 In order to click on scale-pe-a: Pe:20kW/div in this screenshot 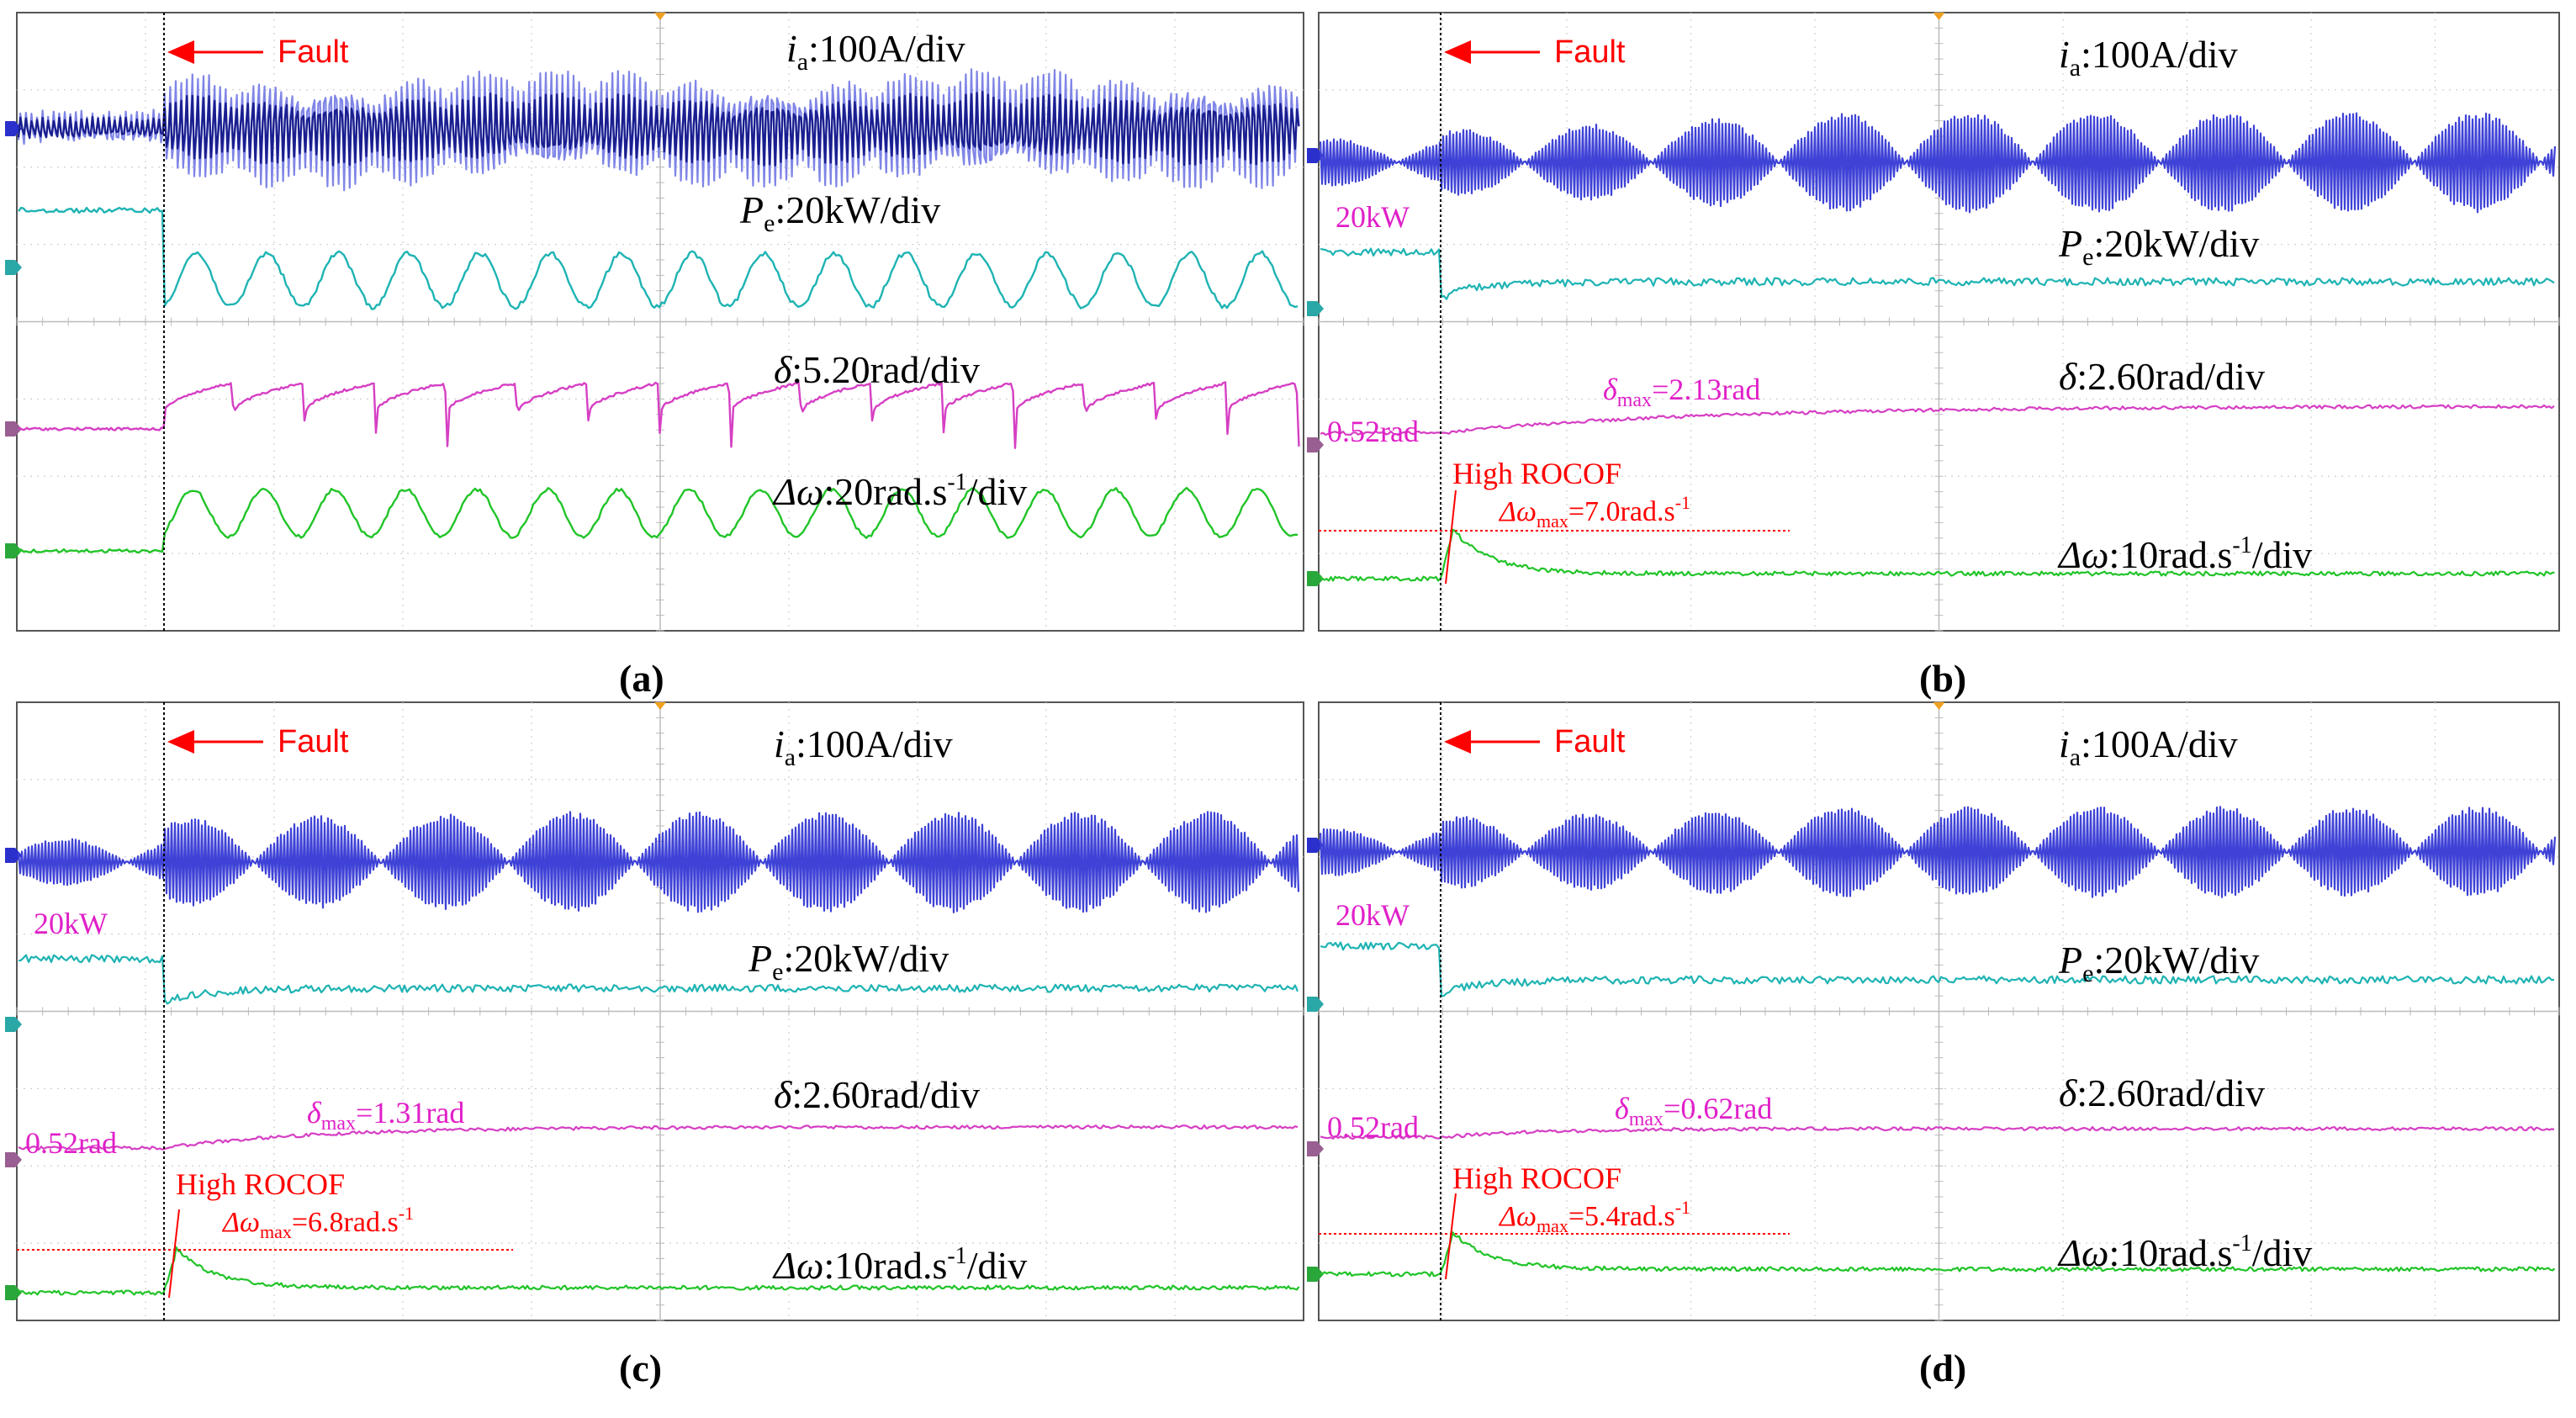, I will do `click(839, 212)`.